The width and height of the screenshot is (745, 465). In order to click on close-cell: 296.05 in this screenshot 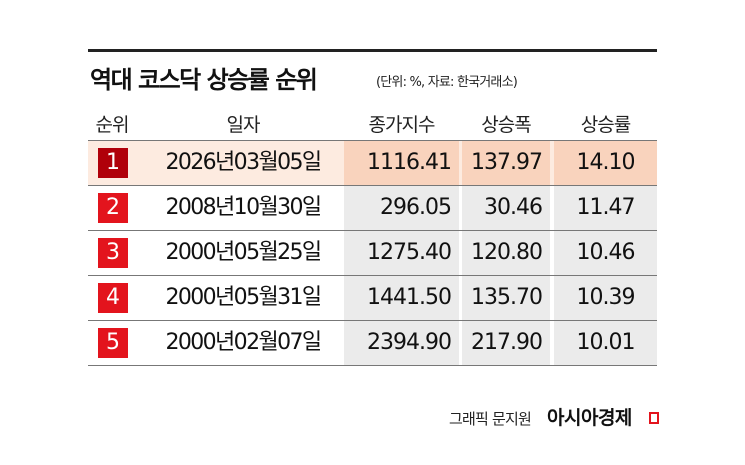, I will do `click(401, 208)`.